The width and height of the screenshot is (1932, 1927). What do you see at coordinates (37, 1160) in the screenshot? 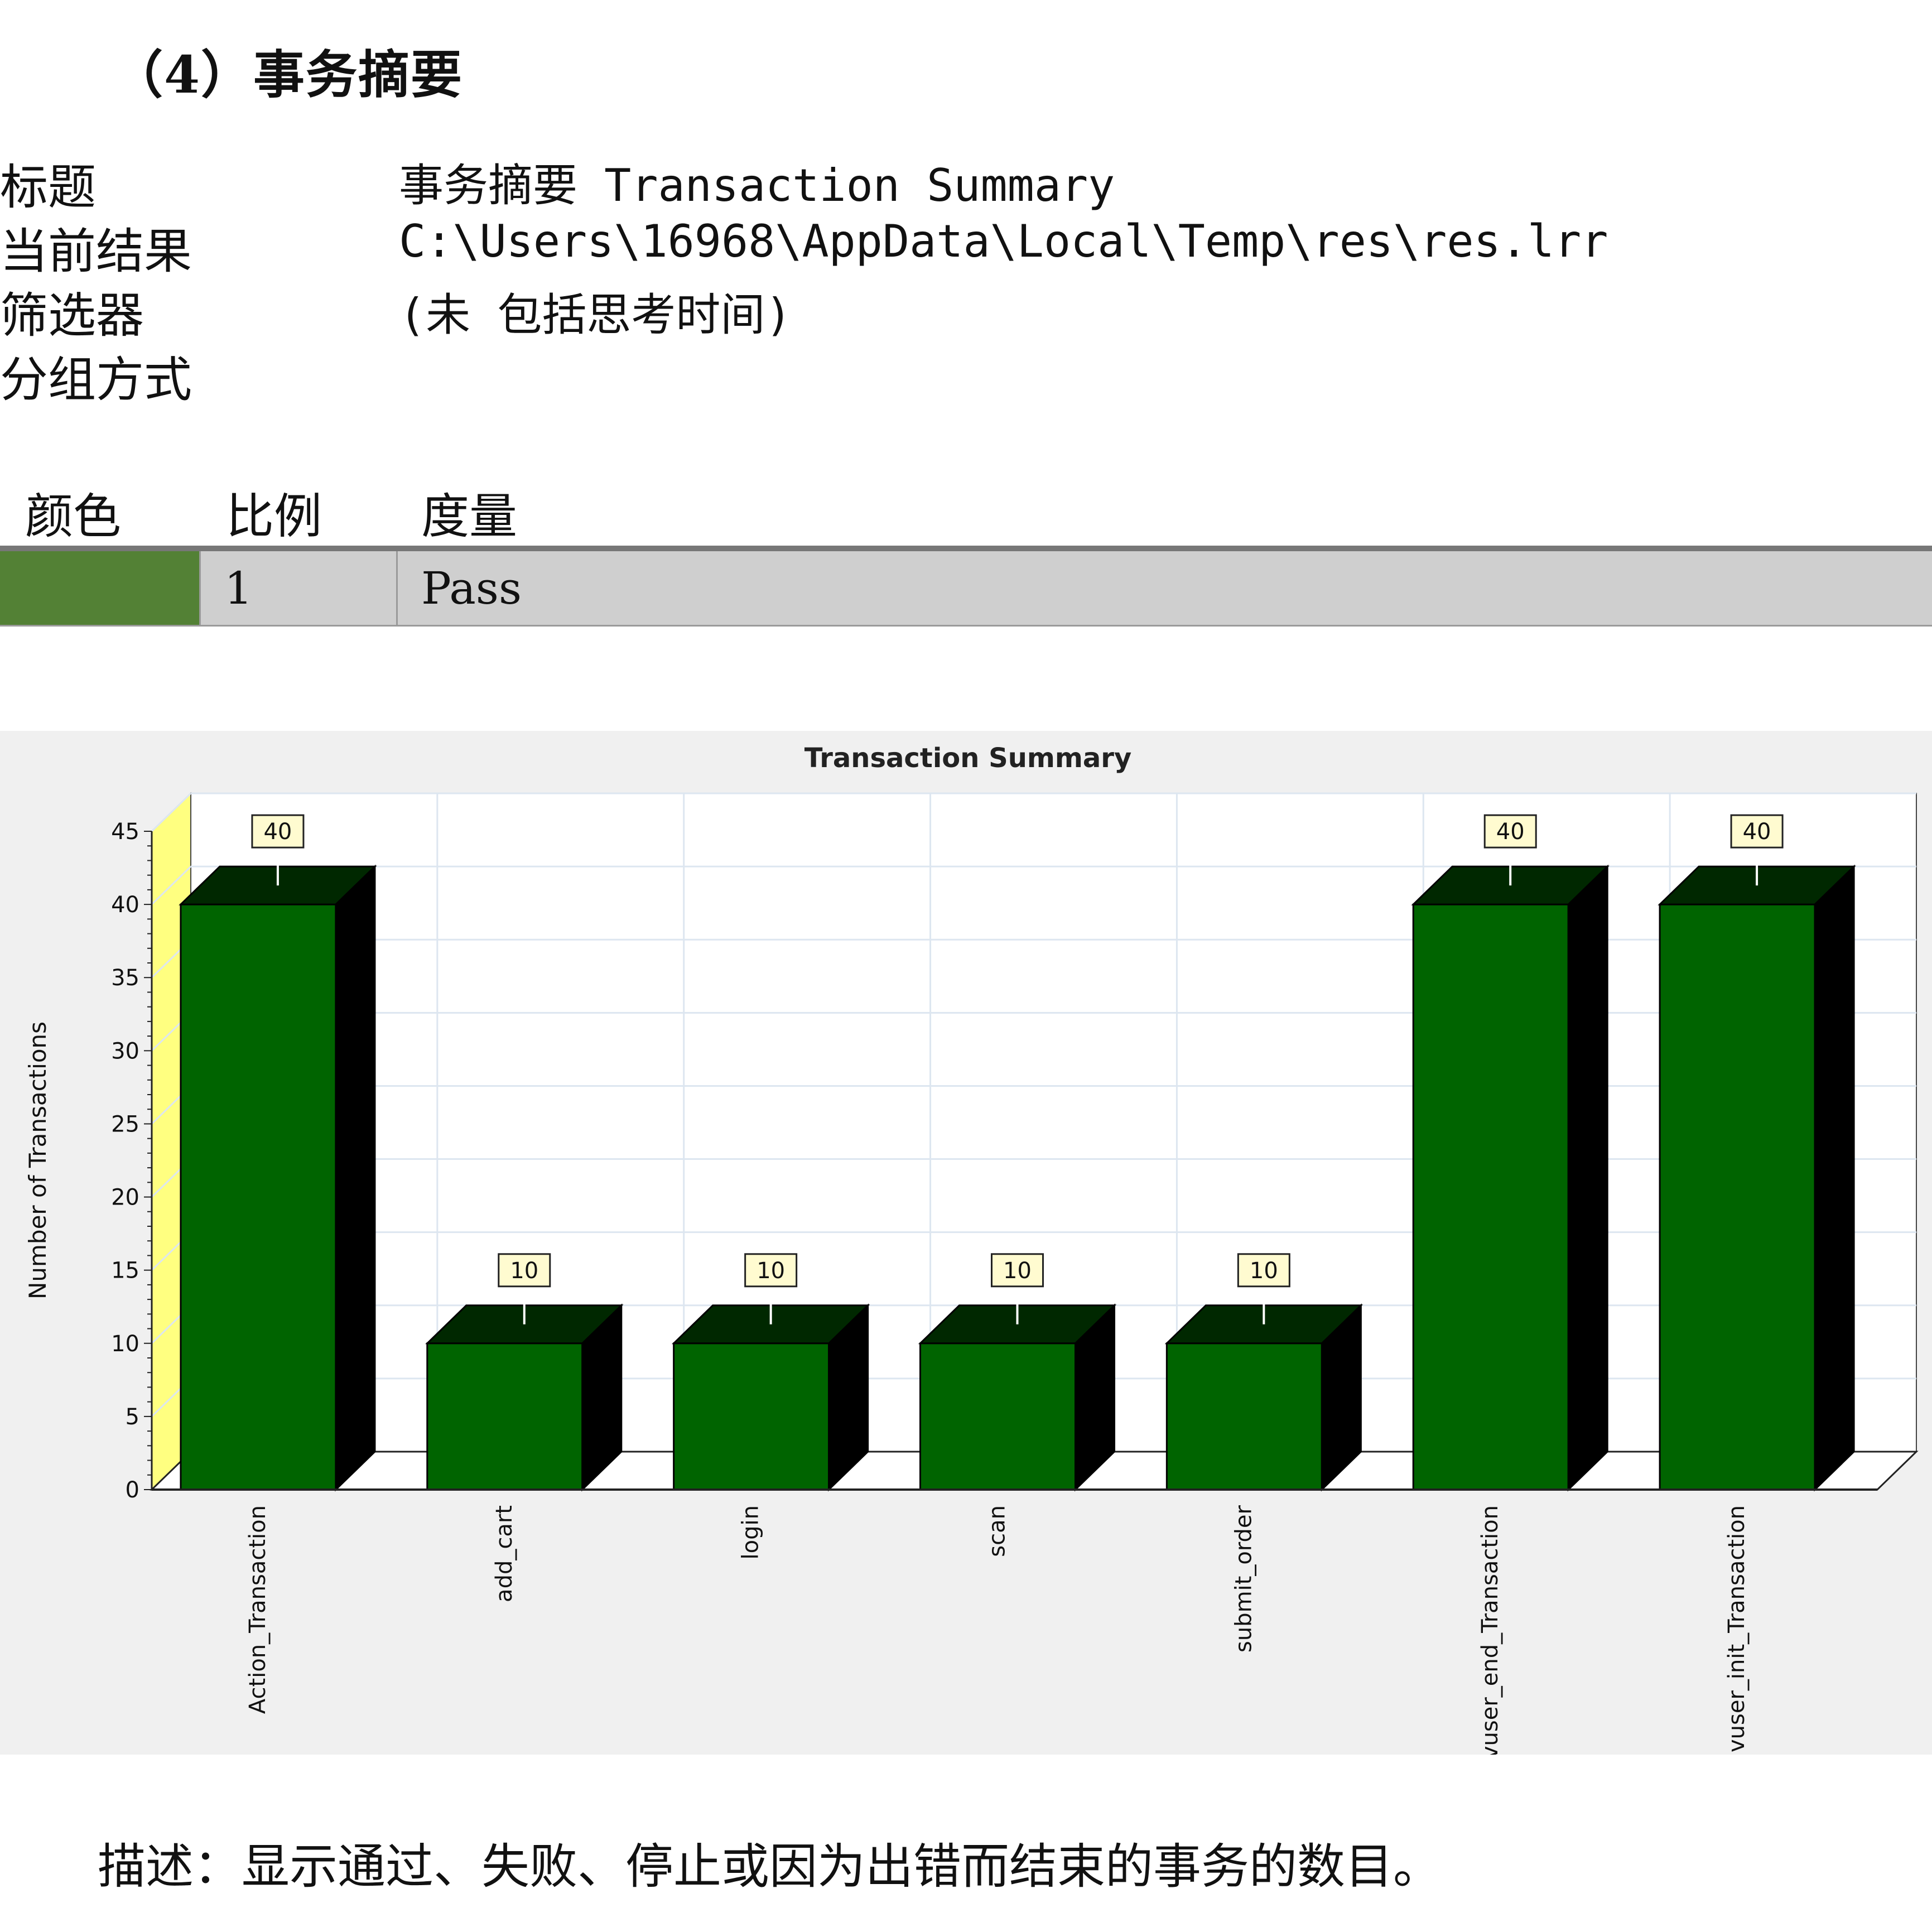
I see `y-axis-label: Number of Transactions` at bounding box center [37, 1160].